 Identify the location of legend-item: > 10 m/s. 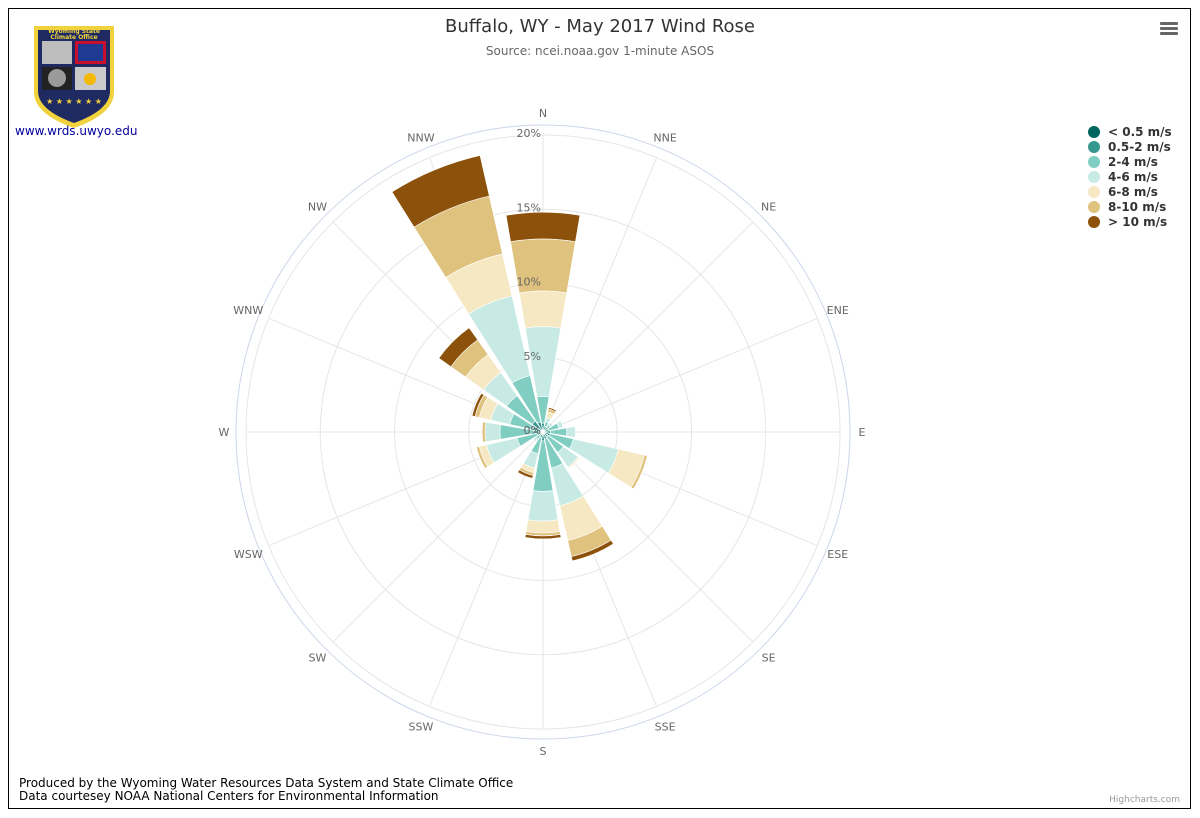
(1130, 221).